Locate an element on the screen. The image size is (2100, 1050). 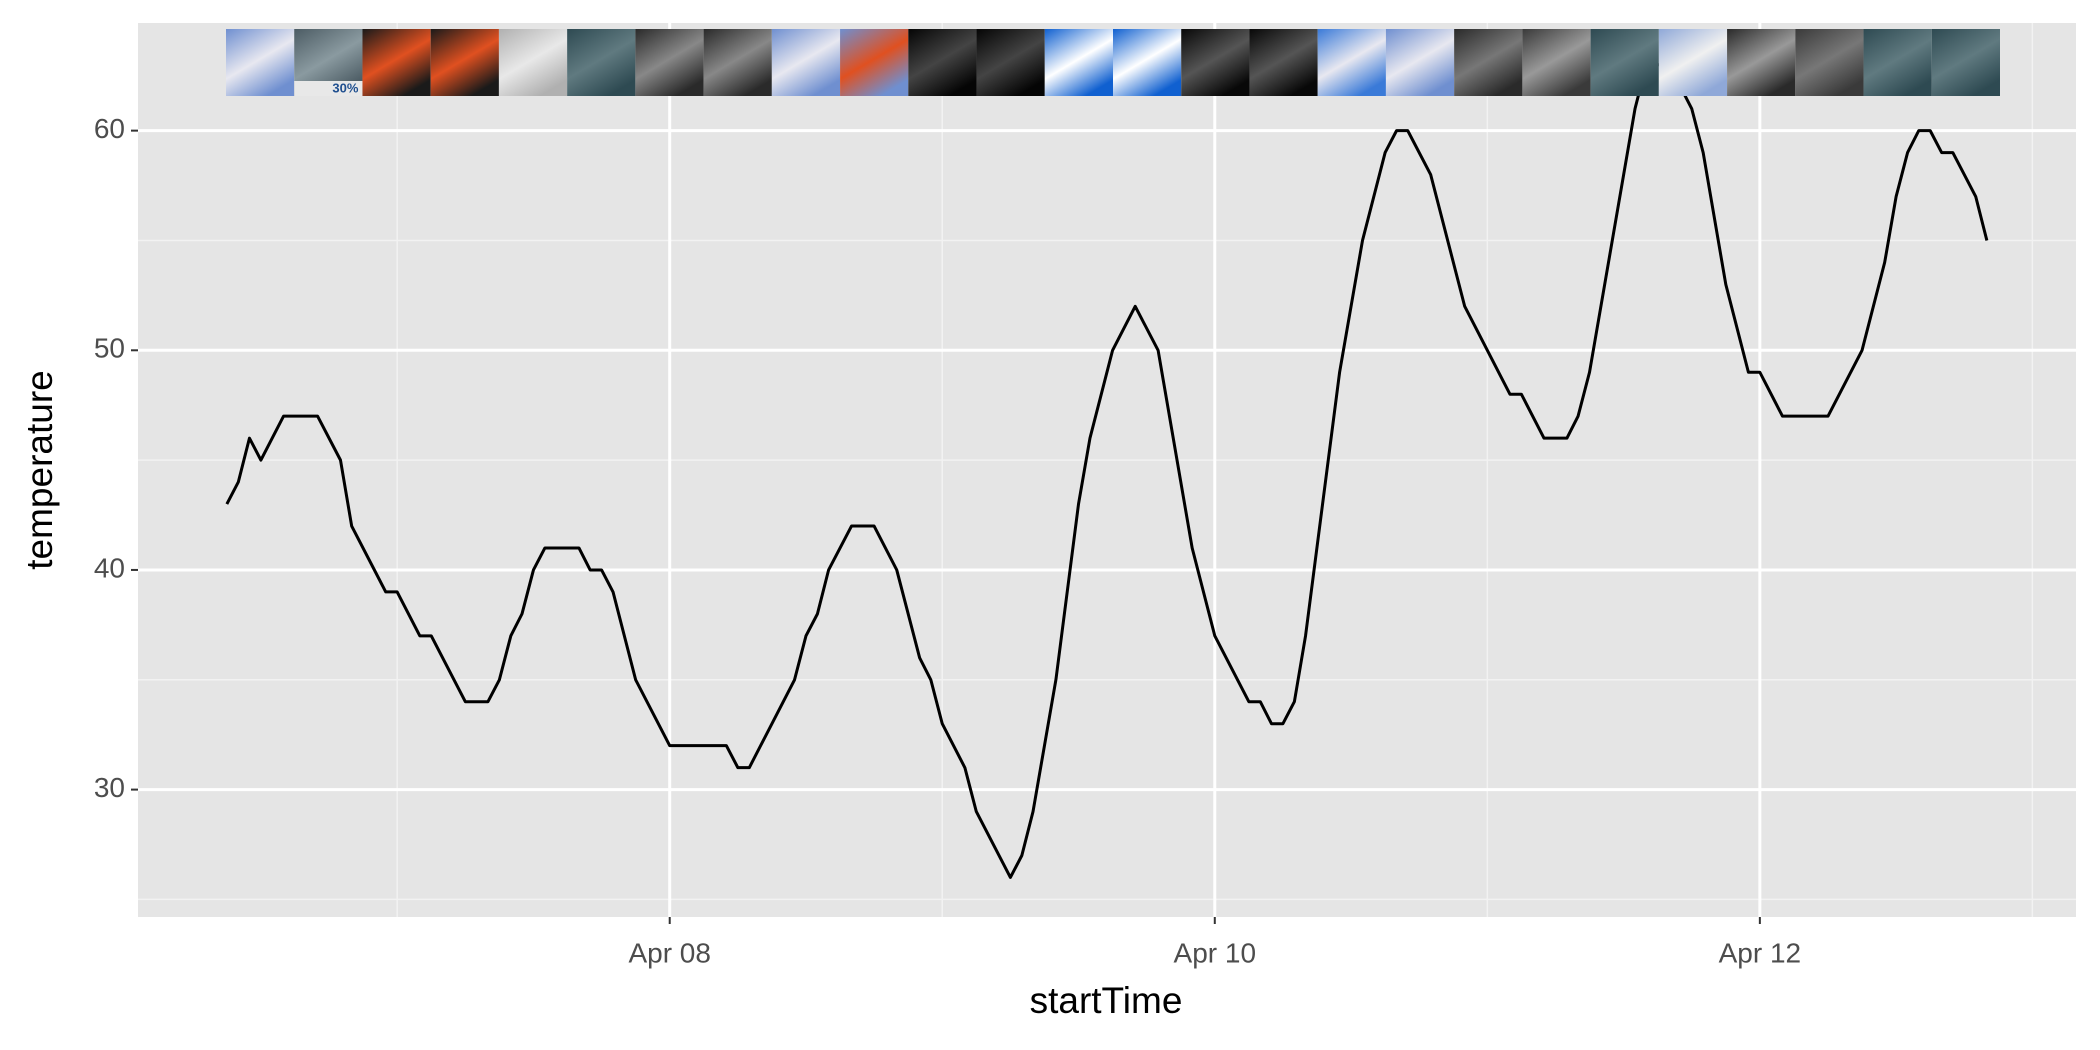
icon-label-band is located at coordinates (328, 88).